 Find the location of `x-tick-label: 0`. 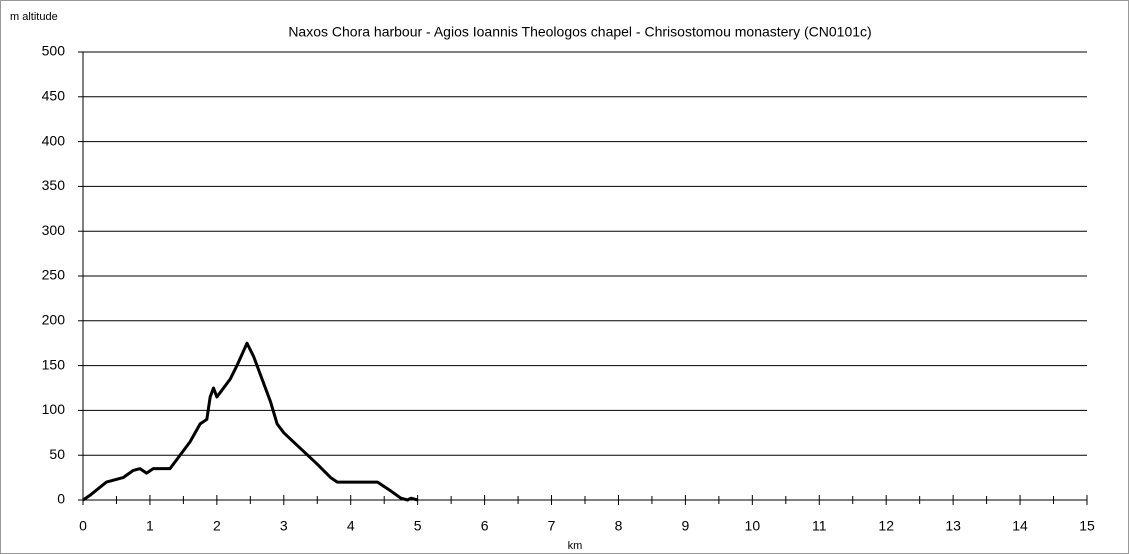

x-tick-label: 0 is located at coordinates (83, 526).